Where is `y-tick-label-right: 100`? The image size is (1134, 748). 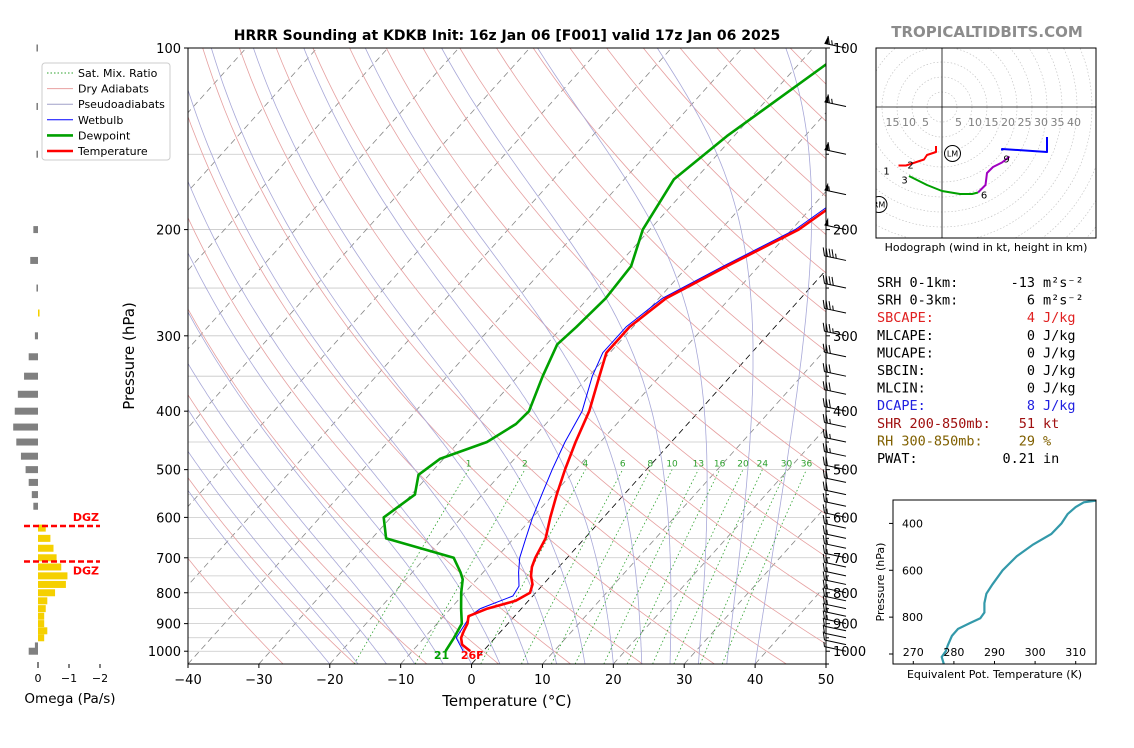
y-tick-label-right: 100 is located at coordinates (845, 49).